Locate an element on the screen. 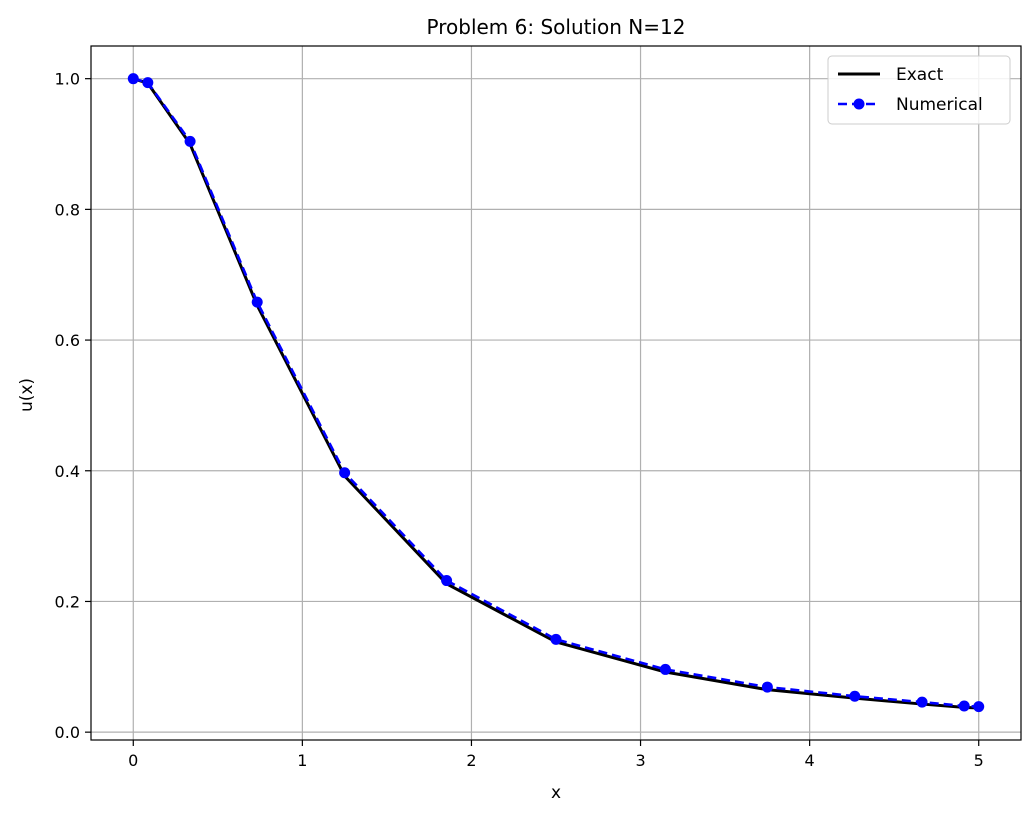  chart-title: Problem 6: Solution N=12 is located at coordinates (556, 27).